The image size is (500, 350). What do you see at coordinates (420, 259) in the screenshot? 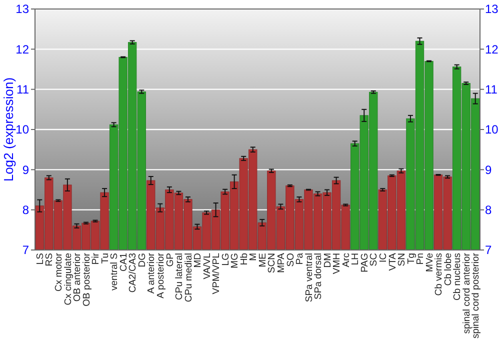
I see `x-tick-label: Pn` at bounding box center [420, 259].